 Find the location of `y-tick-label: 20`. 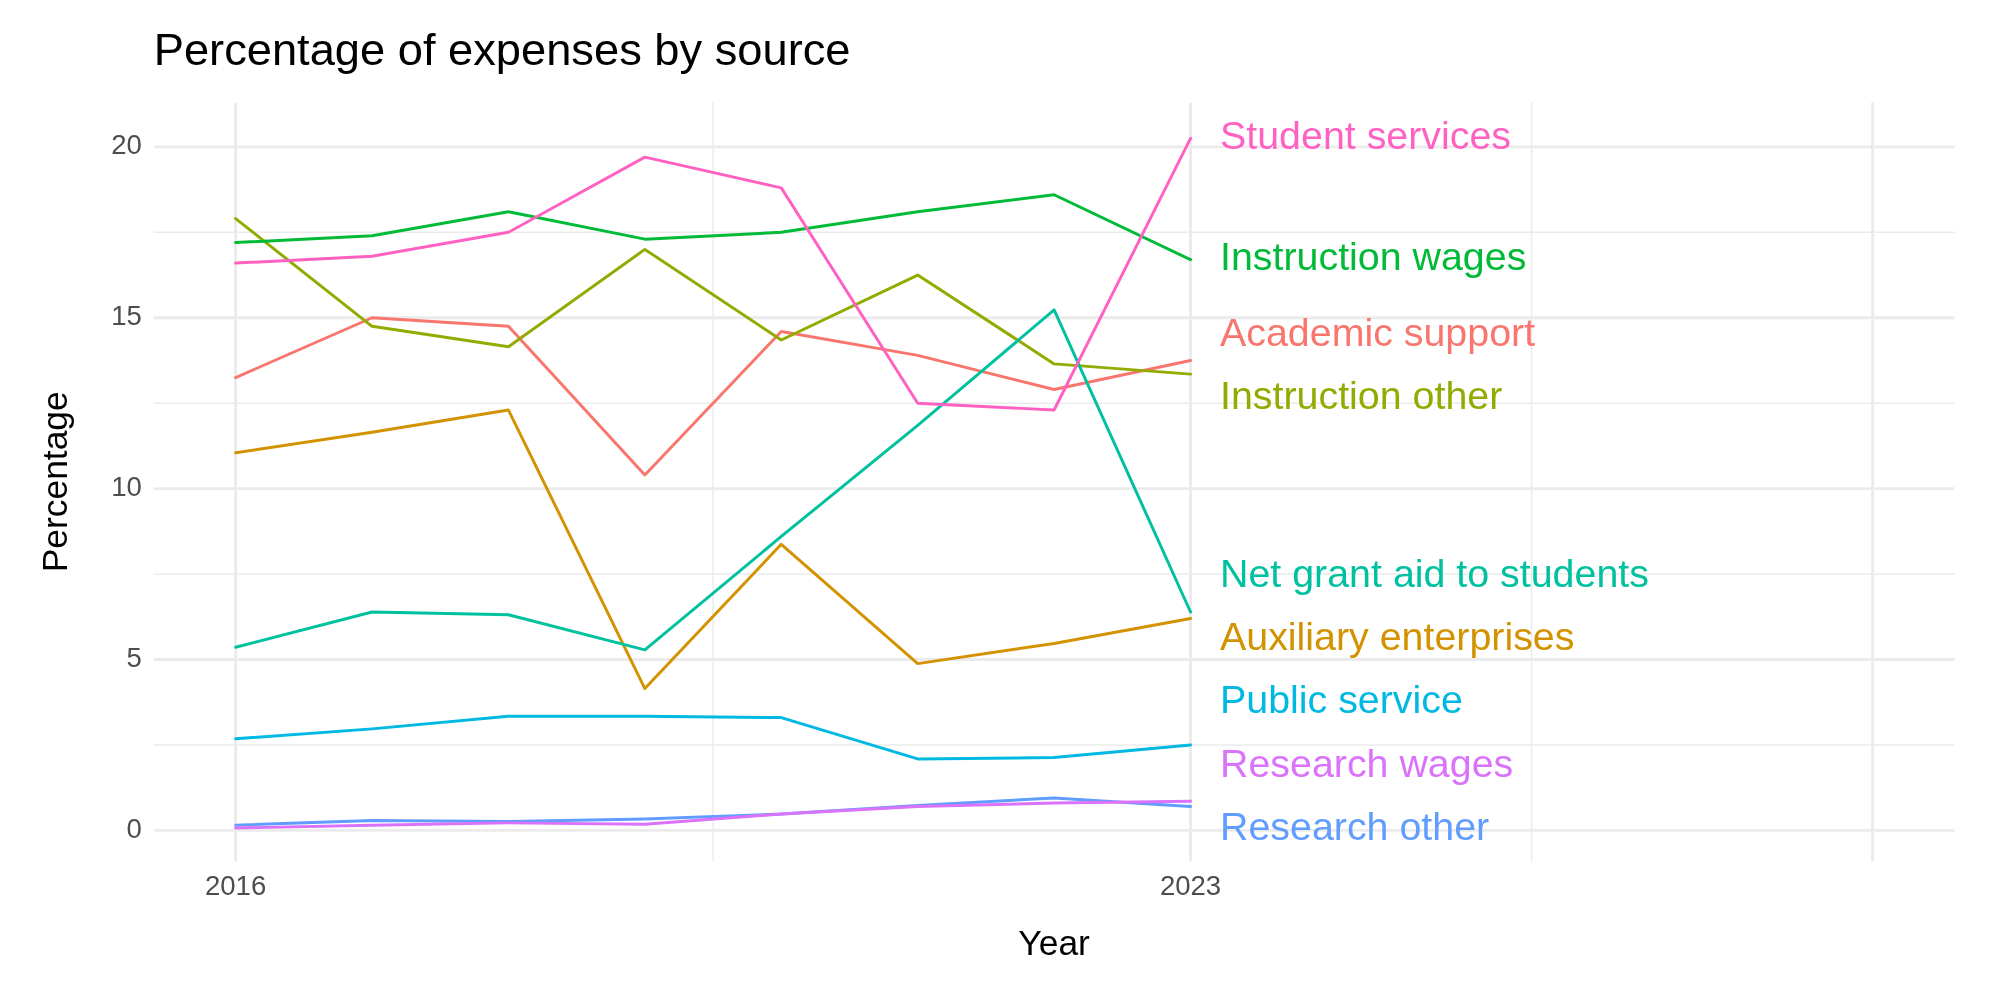

y-tick-label: 20 is located at coordinates (126, 145).